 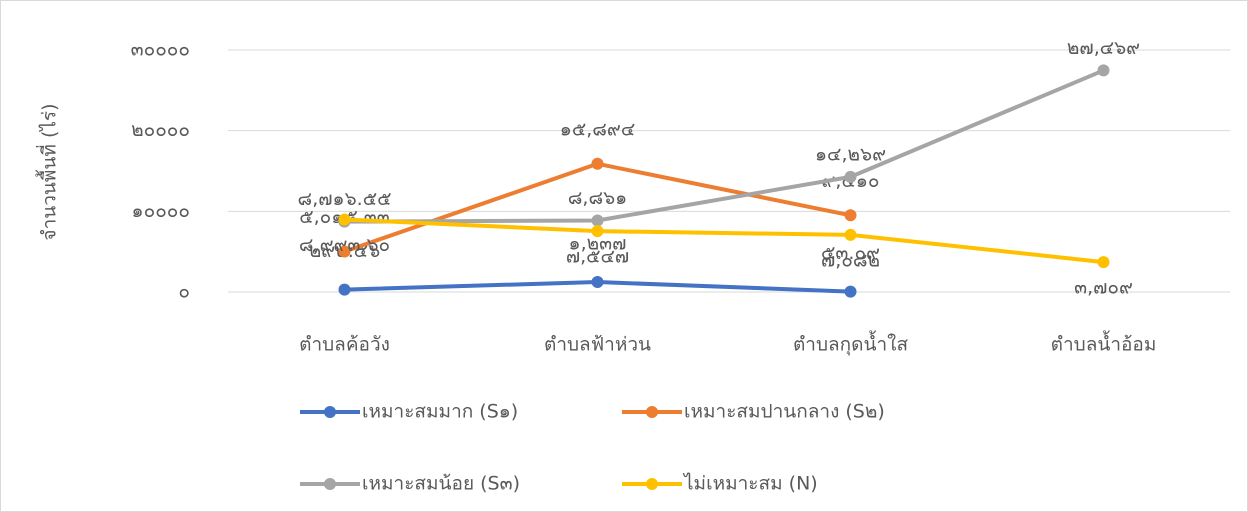 I want to click on y-tick-label: ๑๐๐๐๐, so click(x=161, y=211).